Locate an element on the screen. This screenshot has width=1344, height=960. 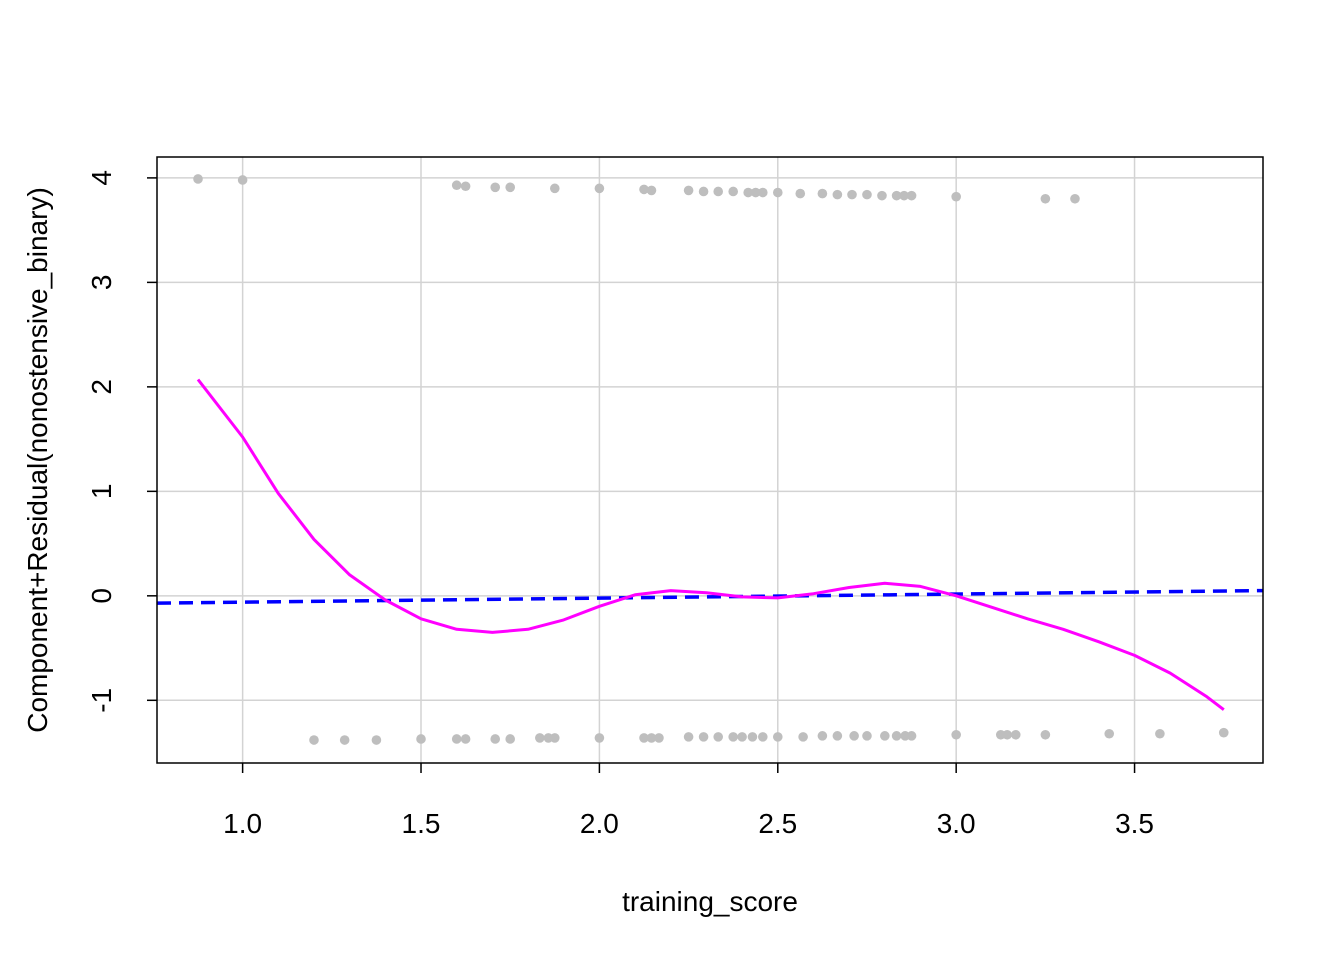
y-axis-title: Component+Residual(nonostensive_binary) is located at coordinates (37, 460).